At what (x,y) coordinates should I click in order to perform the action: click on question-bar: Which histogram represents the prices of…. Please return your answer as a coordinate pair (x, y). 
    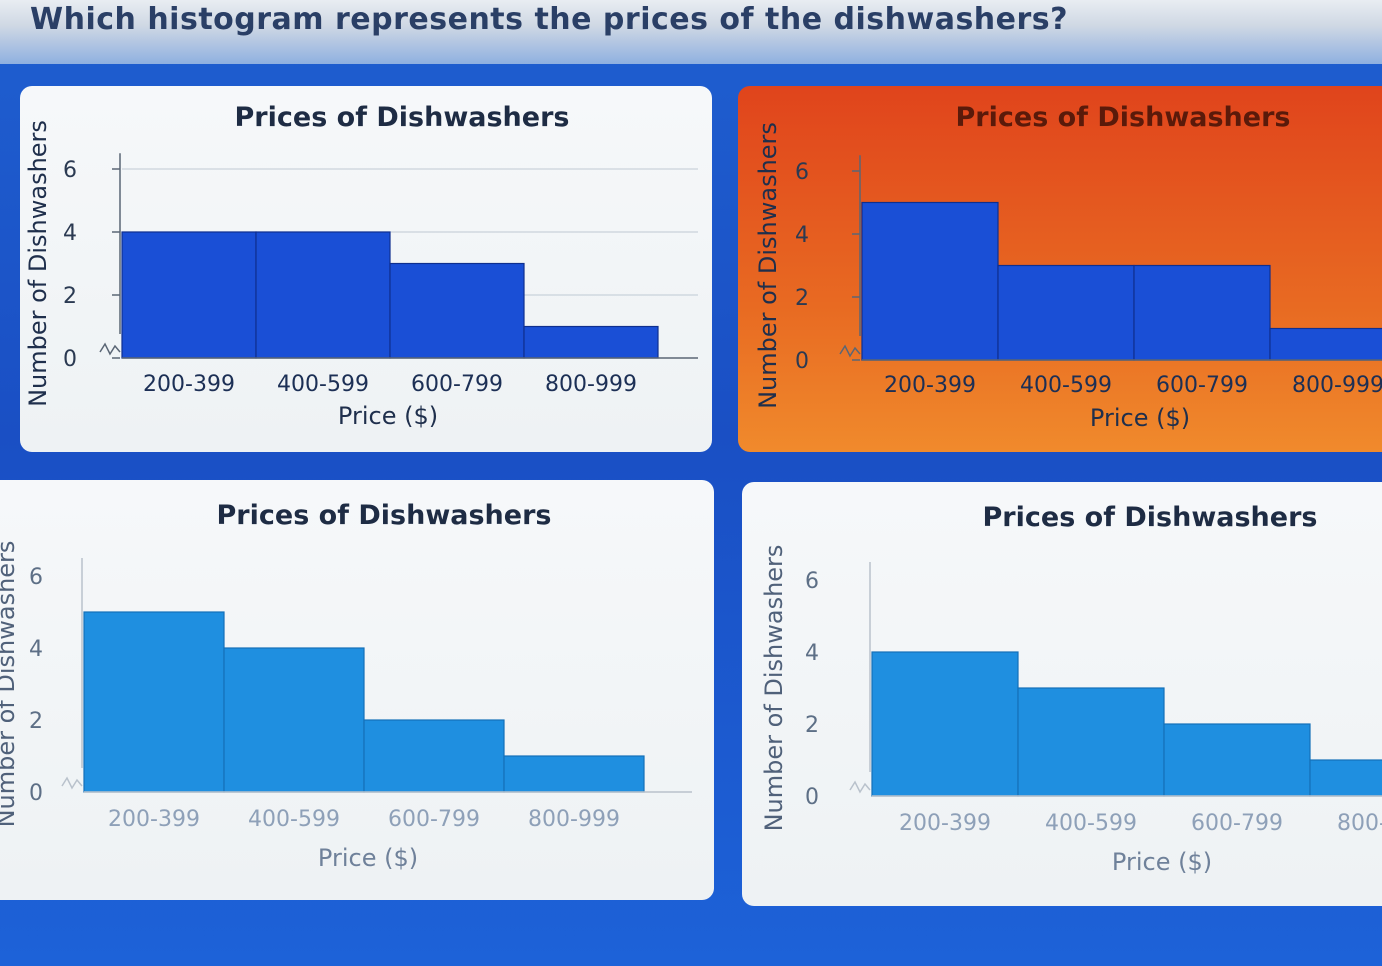
    Looking at the image, I should click on (691, 32).